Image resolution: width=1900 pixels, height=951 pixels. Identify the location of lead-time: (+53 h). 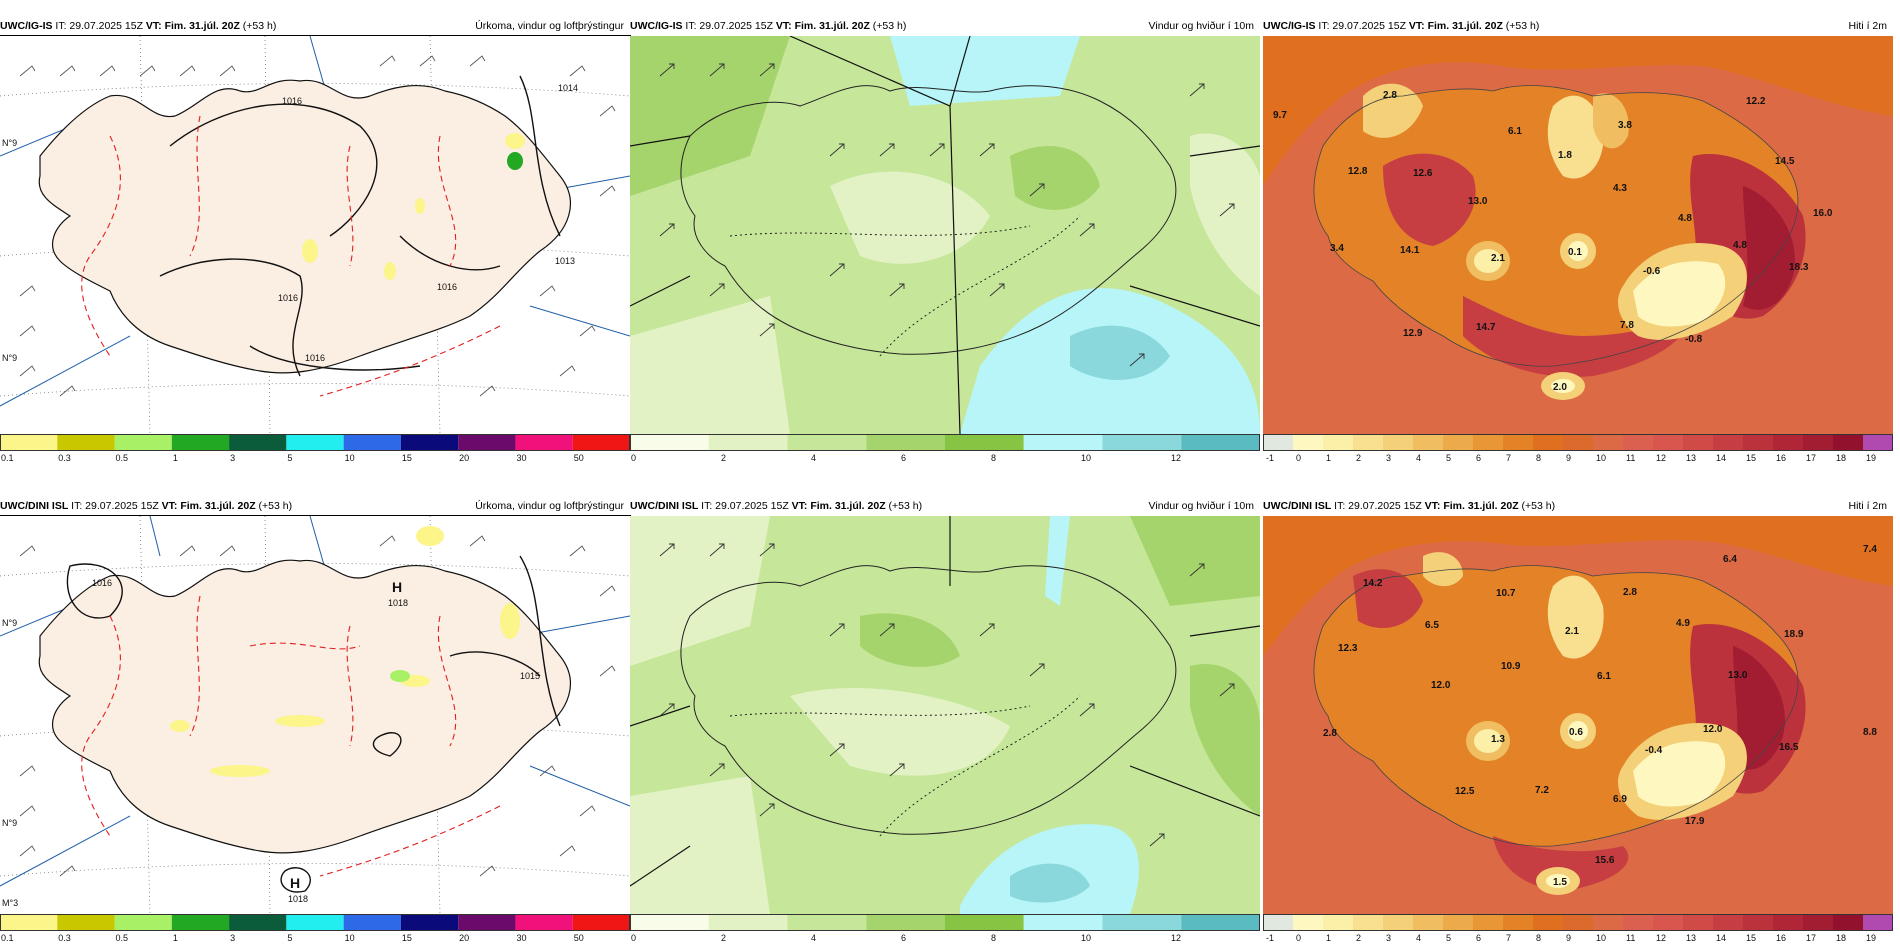
(275, 506).